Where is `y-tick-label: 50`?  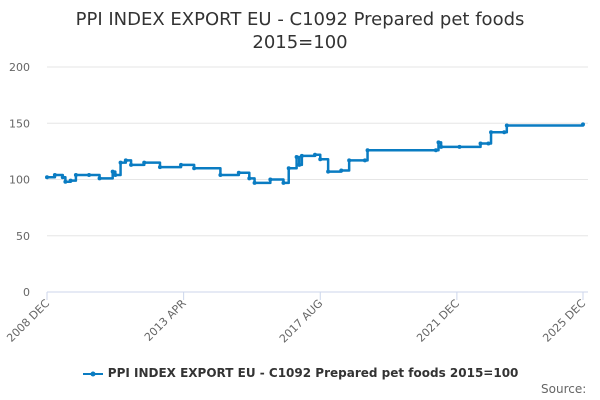
y-tick-label: 50 is located at coordinates (23, 236).